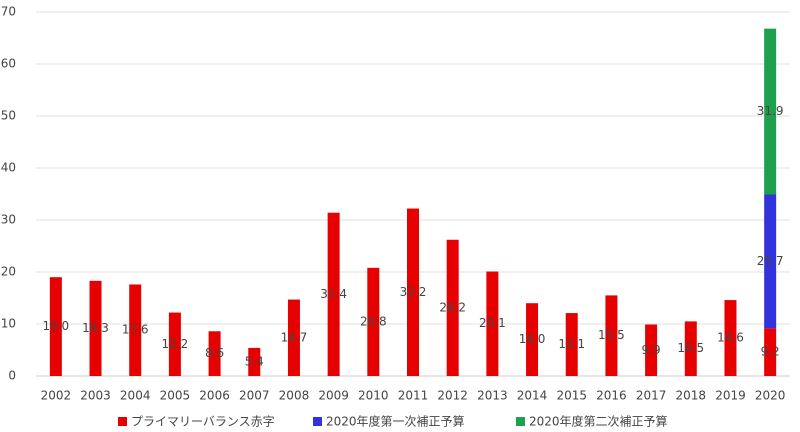 This screenshot has width=800, height=432. Describe the element at coordinates (8, 324) in the screenshot. I see `y-tick-label: 10` at that location.